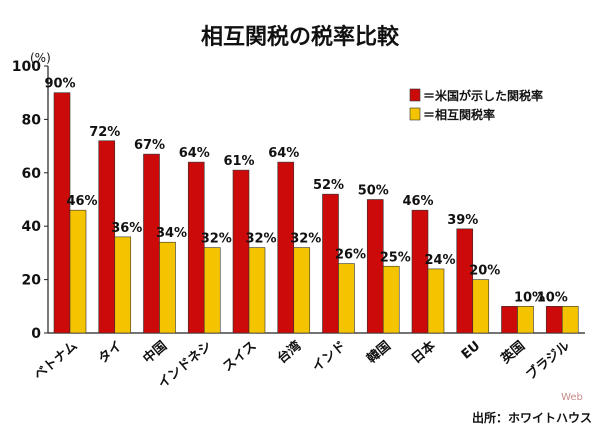 The width and height of the screenshot is (600, 432). What do you see at coordinates (300, 37) in the screenshot?
I see `chart-title: 相互関税の税率比較` at bounding box center [300, 37].